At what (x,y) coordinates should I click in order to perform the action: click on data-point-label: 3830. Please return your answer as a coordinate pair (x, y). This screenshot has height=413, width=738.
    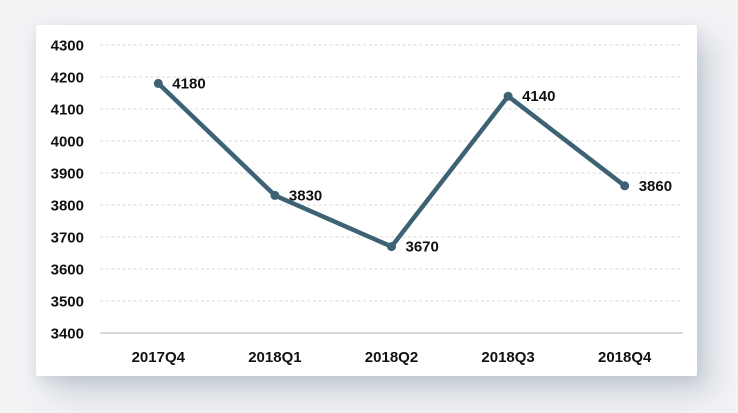
    Looking at the image, I should click on (305, 195).